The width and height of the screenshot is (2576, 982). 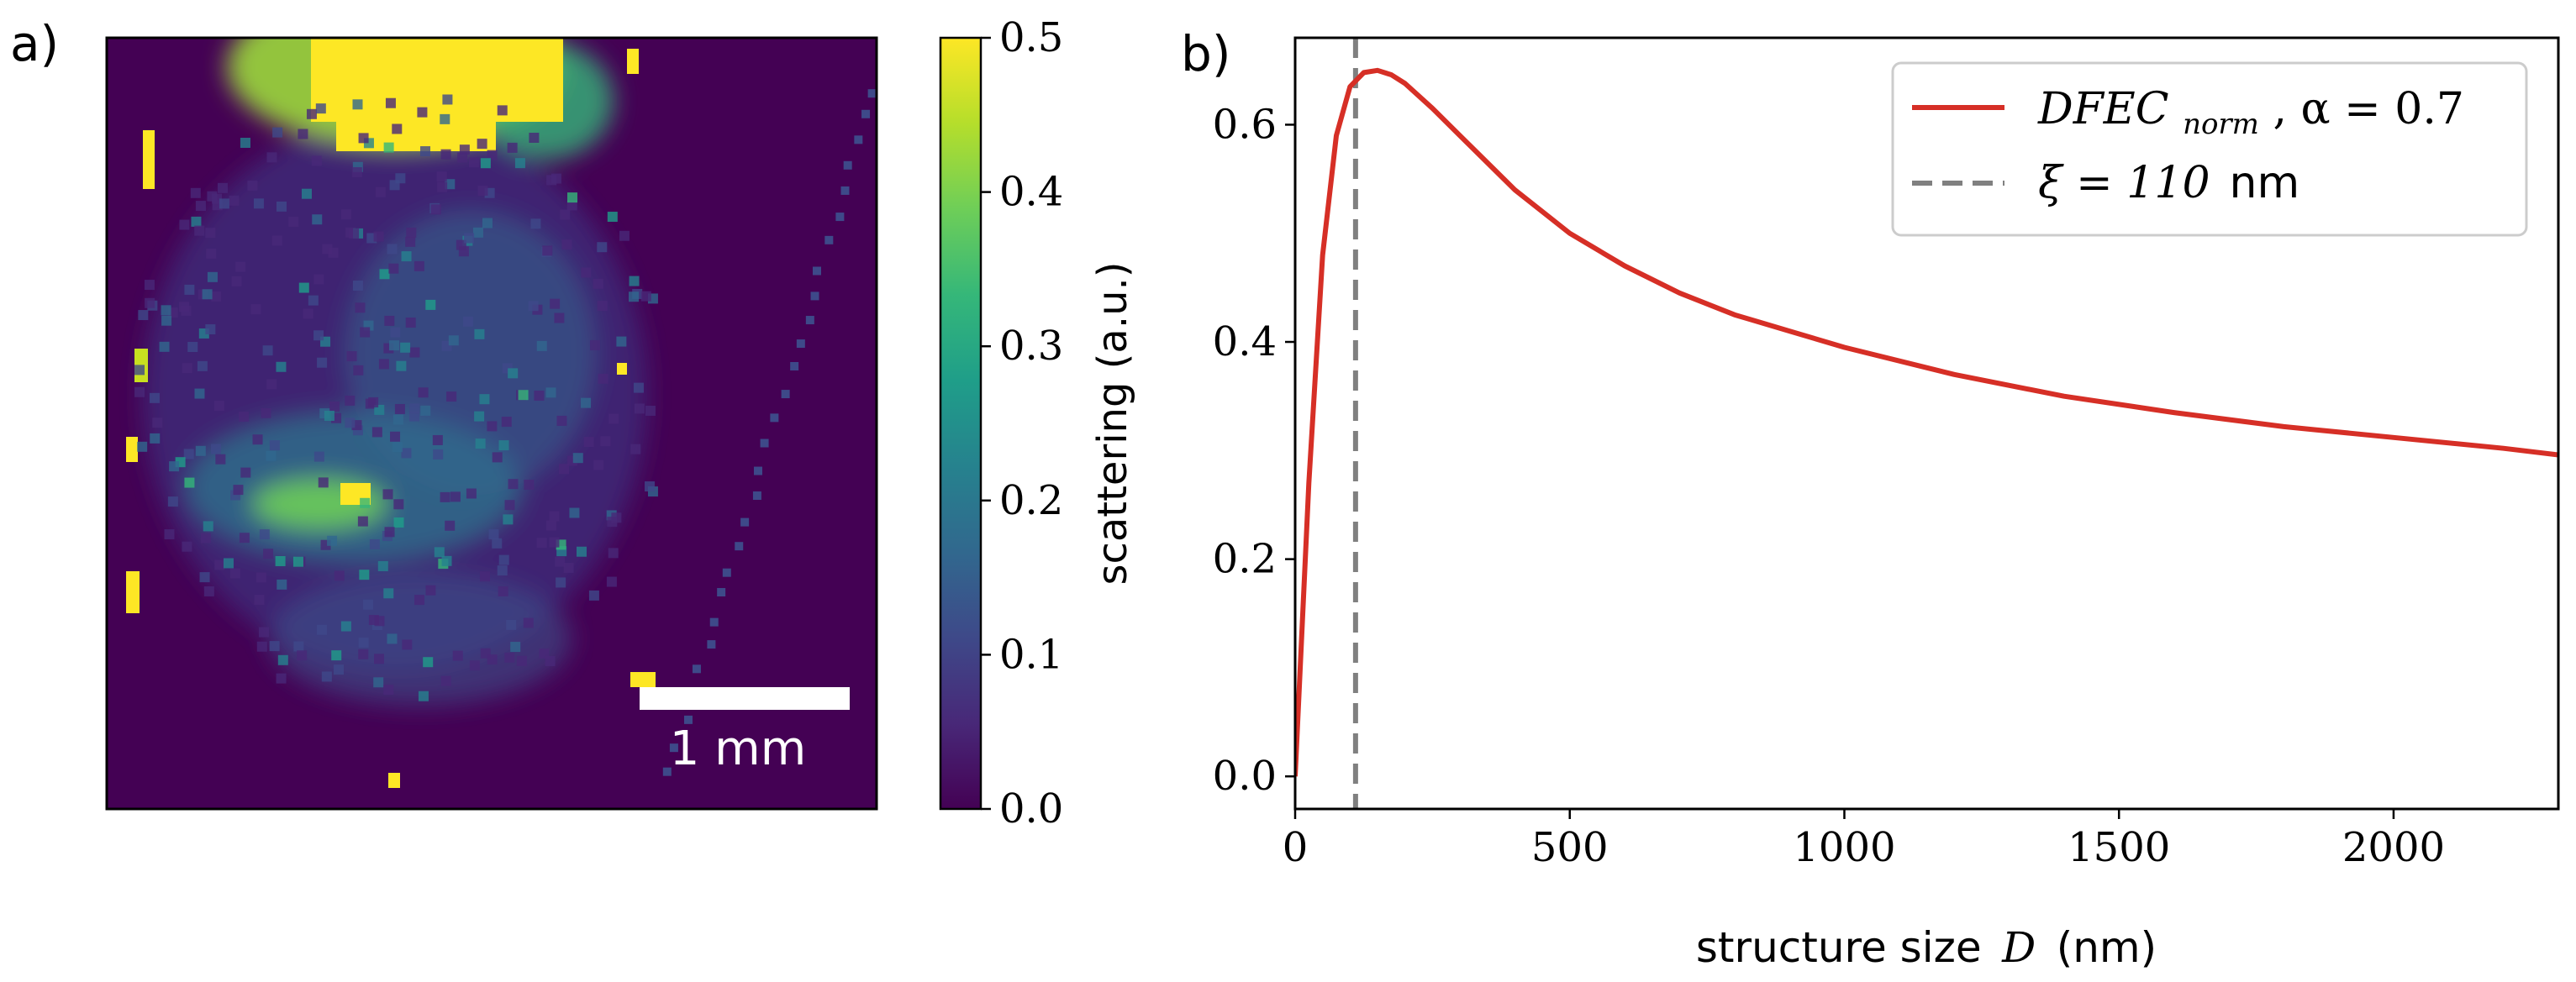 I want to click on colorbar-tick-label: 0.5, so click(x=1031, y=37).